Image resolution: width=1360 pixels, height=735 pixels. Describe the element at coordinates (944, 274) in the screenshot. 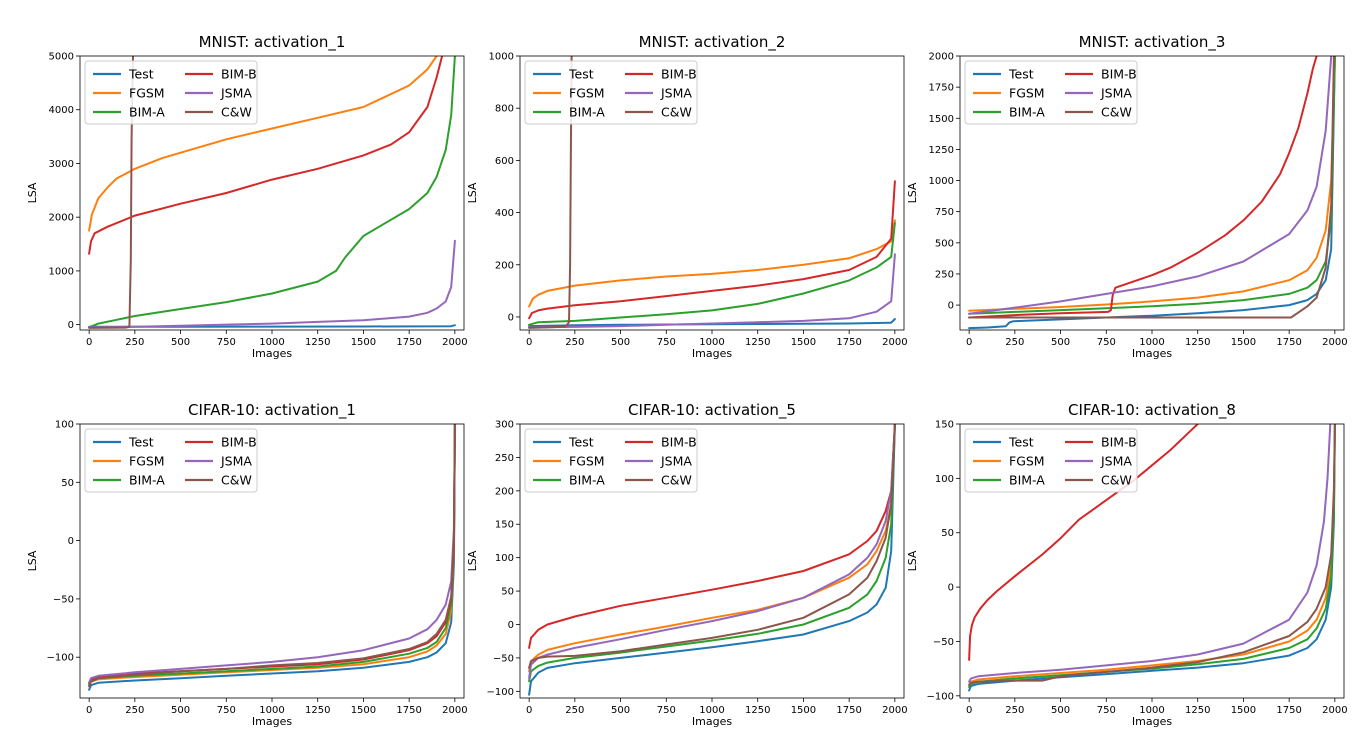

I see `y-tick-label: 250` at that location.